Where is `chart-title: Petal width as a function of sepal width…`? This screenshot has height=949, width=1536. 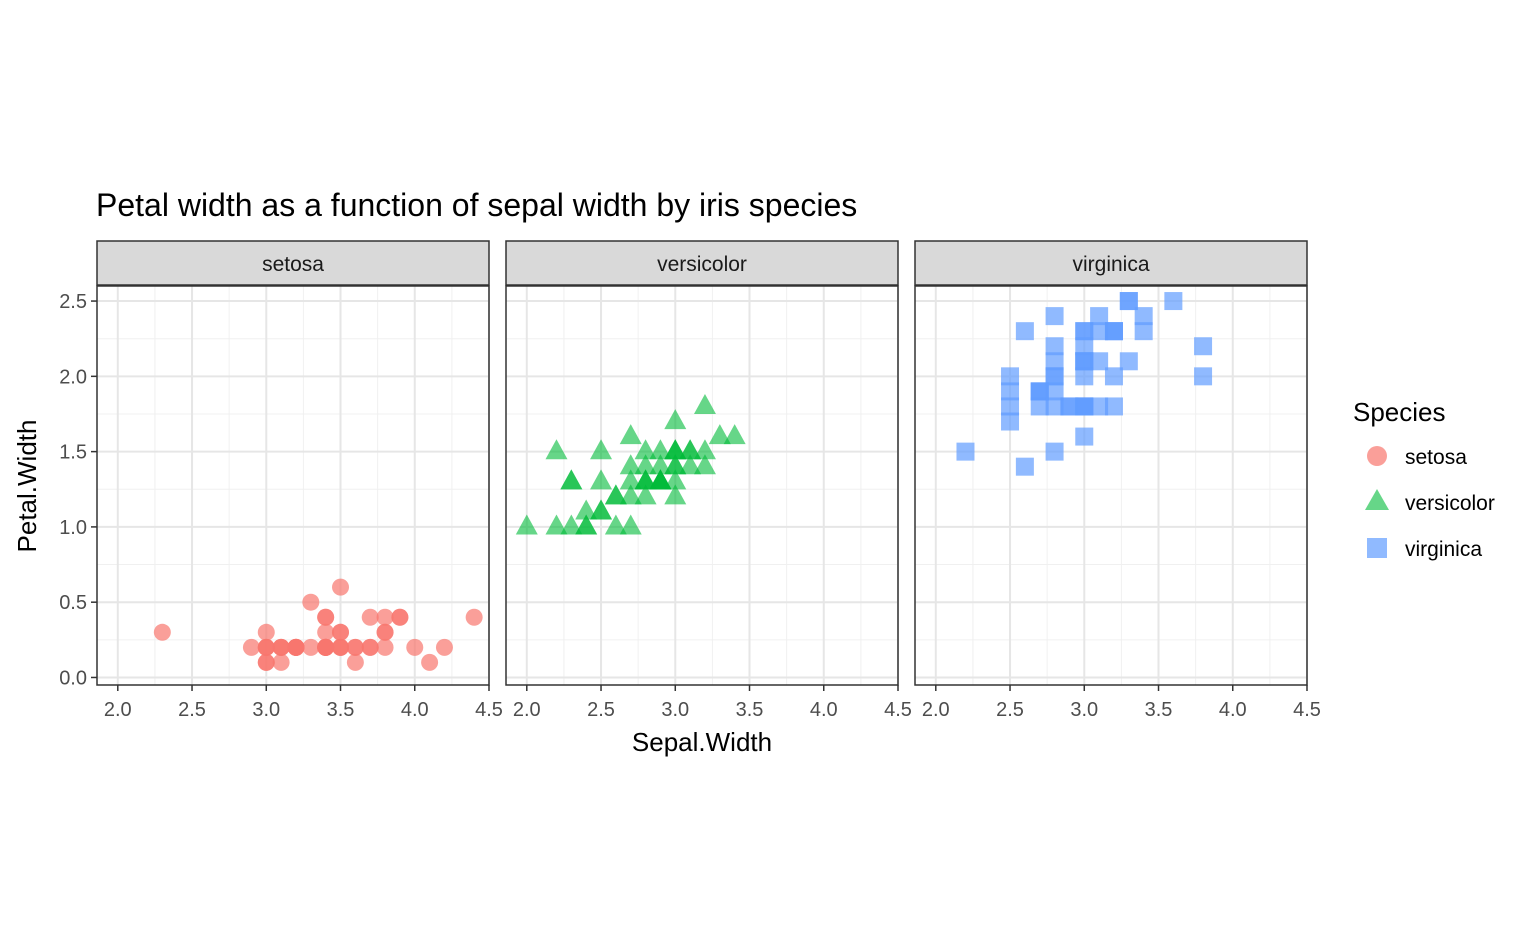 chart-title: Petal width as a function of sepal width… is located at coordinates (476, 205).